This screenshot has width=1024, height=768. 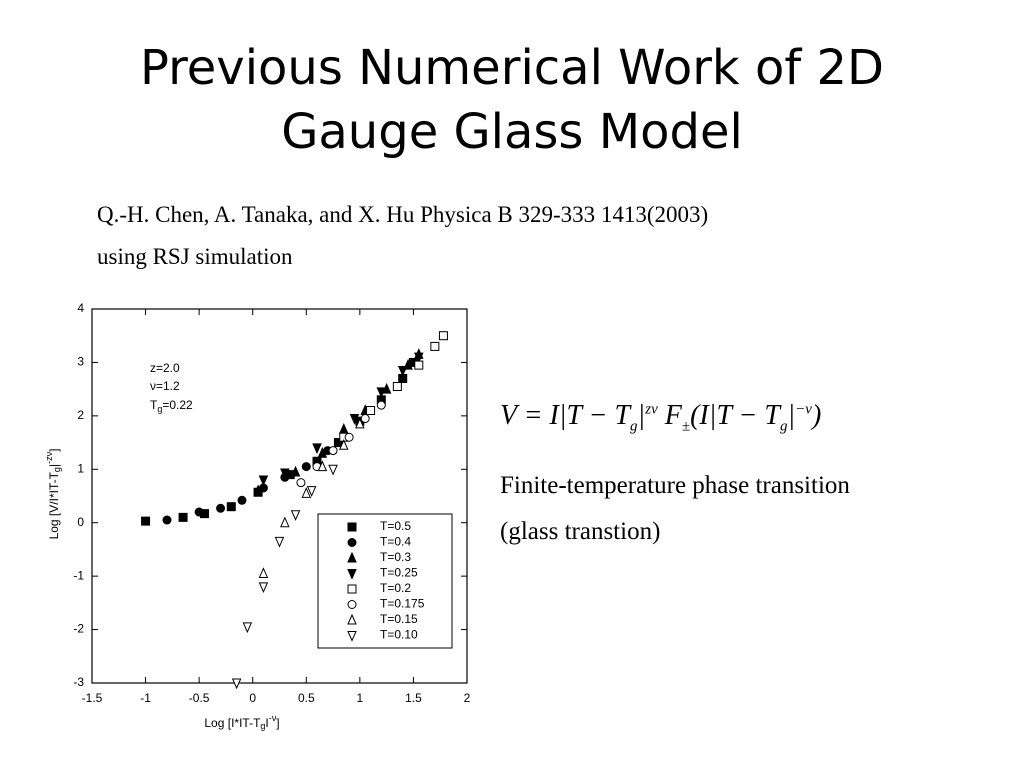 I want to click on x-tick-label: 1, so click(x=360, y=698).